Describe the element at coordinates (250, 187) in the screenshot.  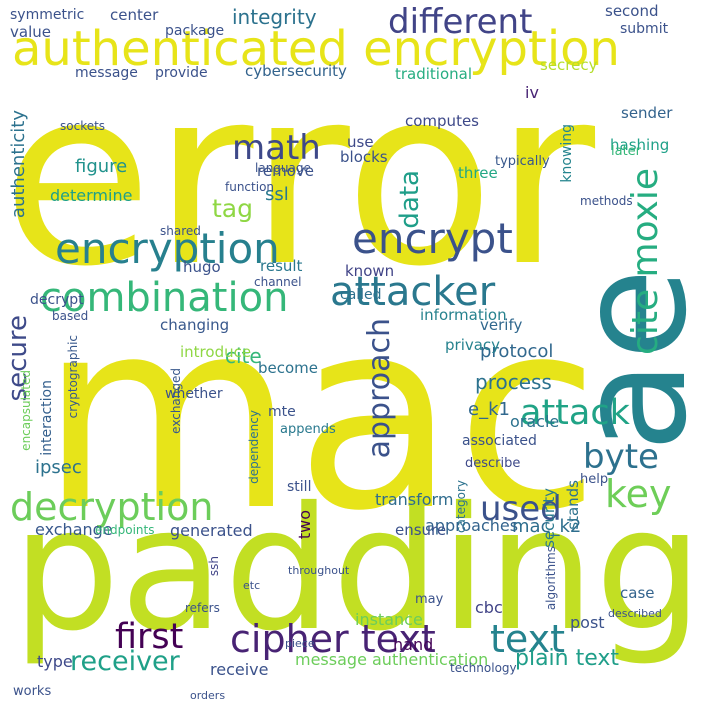
I see `cloud-word: function` at that location.